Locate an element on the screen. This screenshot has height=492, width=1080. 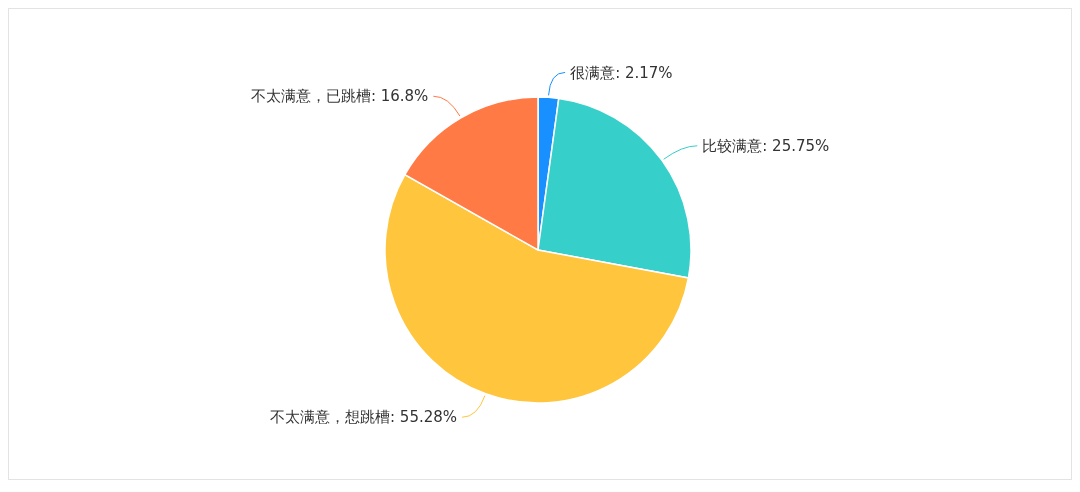
slice-label: 很满意: 2.17% is located at coordinates (621, 72).